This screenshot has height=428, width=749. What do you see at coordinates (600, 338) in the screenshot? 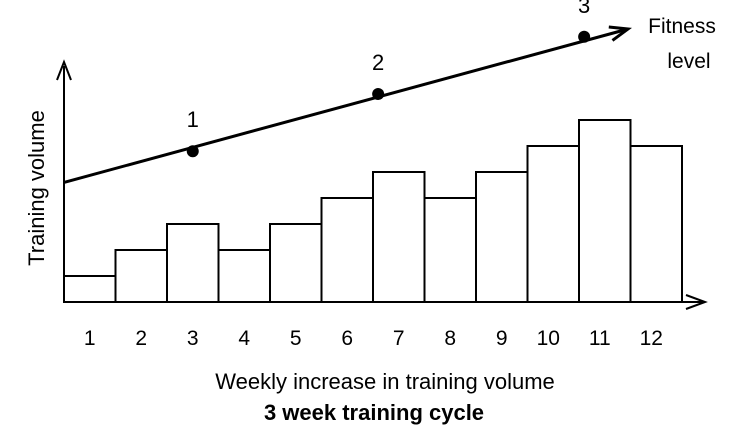
I see `x-tick-label-11: 11` at bounding box center [600, 338].